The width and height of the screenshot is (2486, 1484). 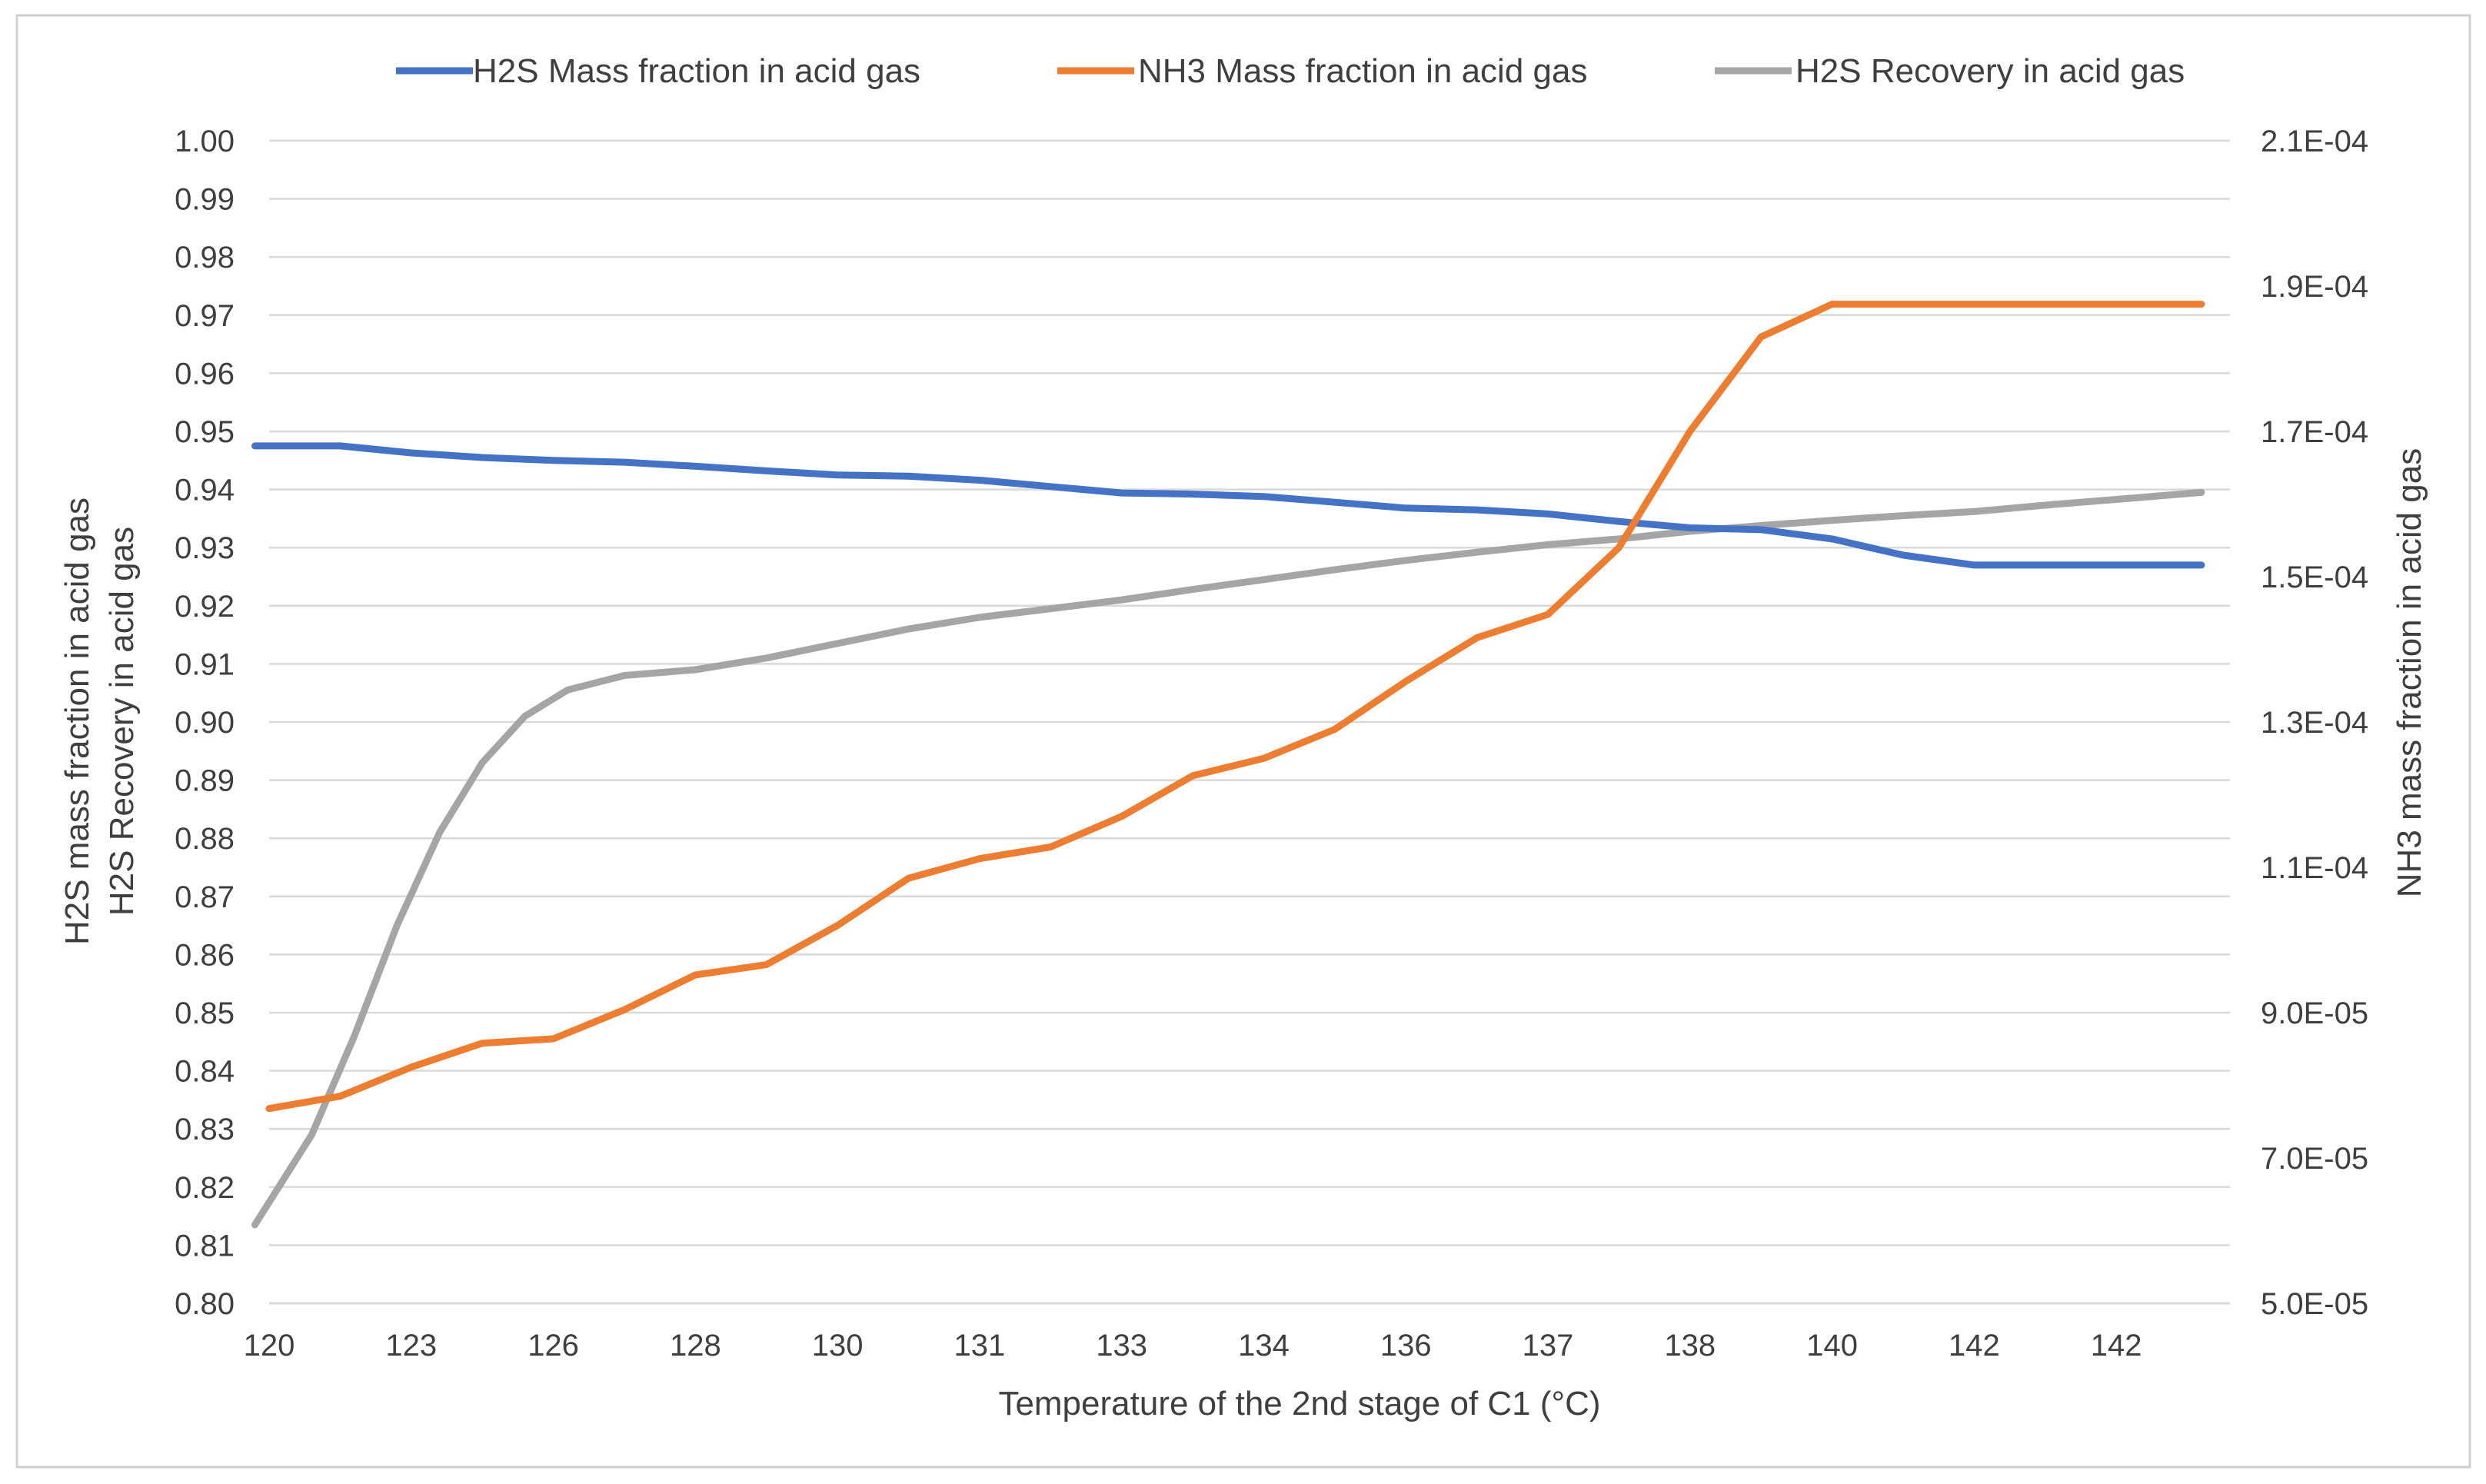 I want to click on right-tick-label: 1.3E-04, so click(x=2314, y=723).